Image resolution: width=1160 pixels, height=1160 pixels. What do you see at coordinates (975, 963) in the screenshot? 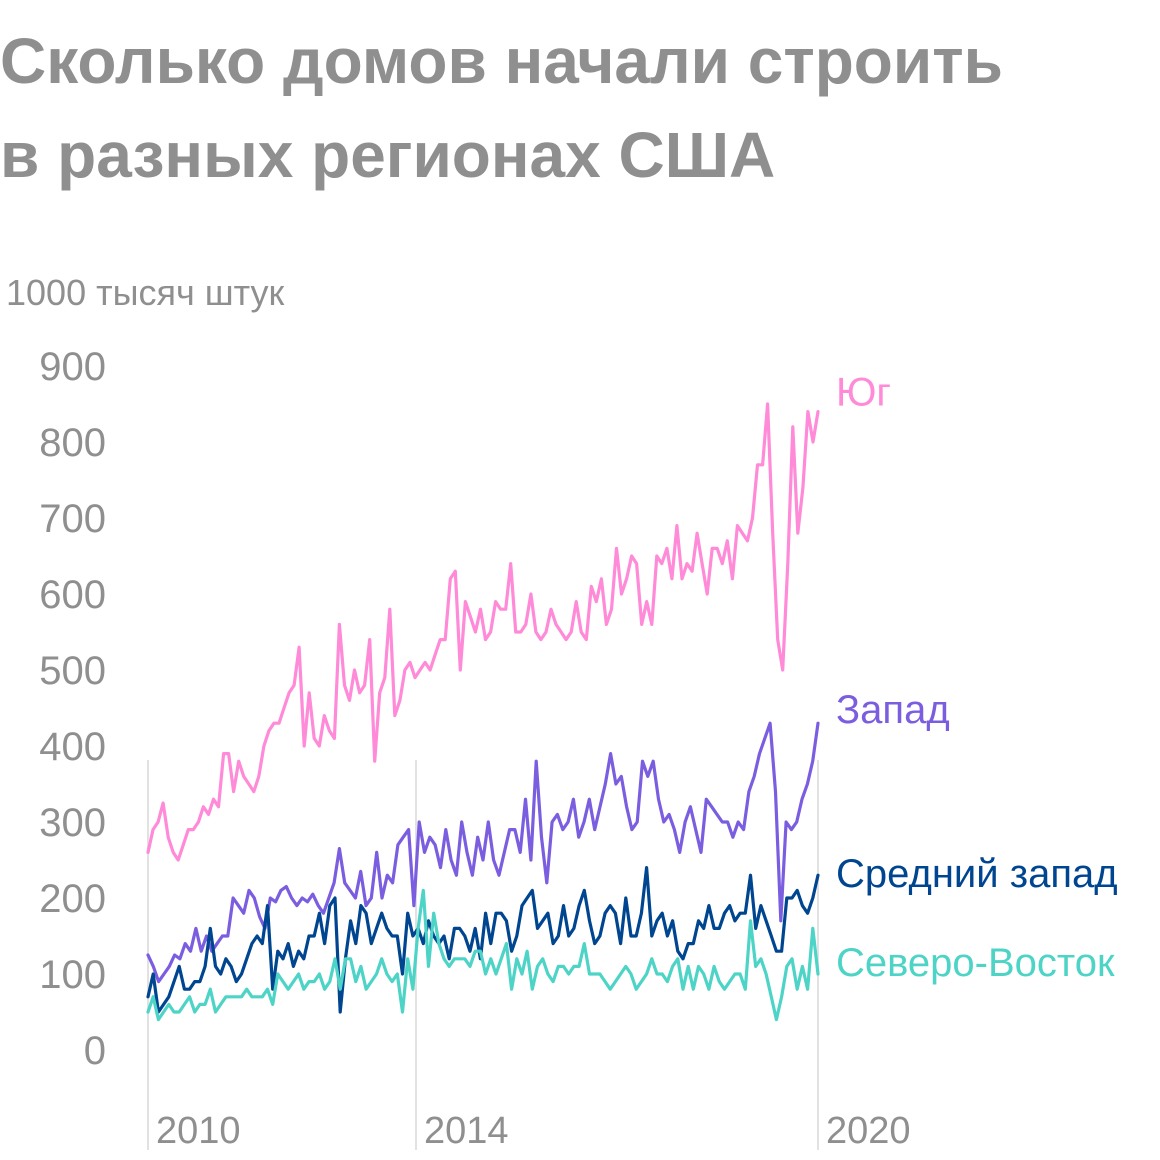
I see `series-label-3: Северо-Восток` at bounding box center [975, 963].